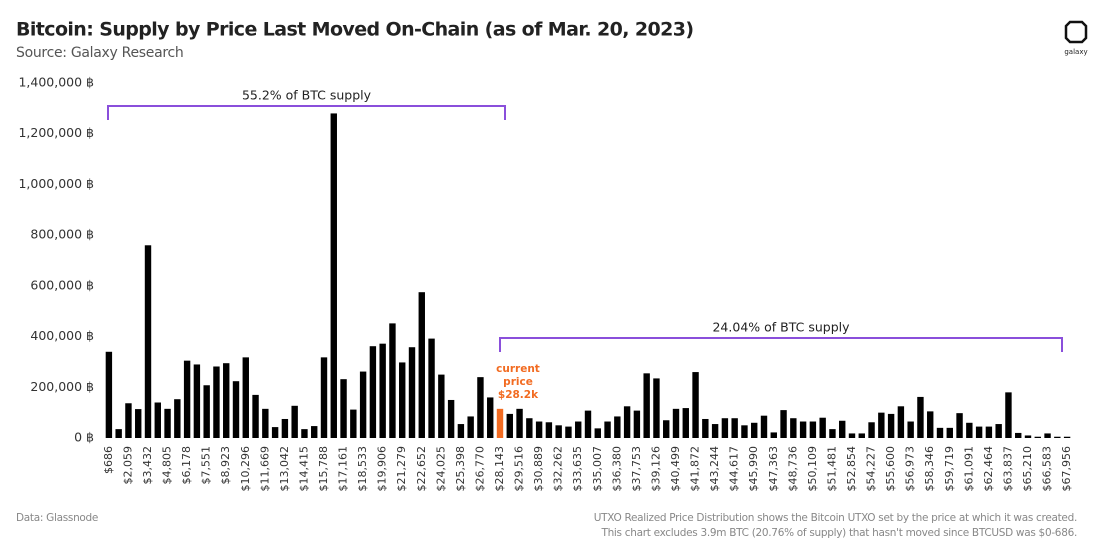 This screenshot has width=1100, height=550. What do you see at coordinates (401, 469) in the screenshot?
I see `x-tick-label: $21,279` at bounding box center [401, 469].